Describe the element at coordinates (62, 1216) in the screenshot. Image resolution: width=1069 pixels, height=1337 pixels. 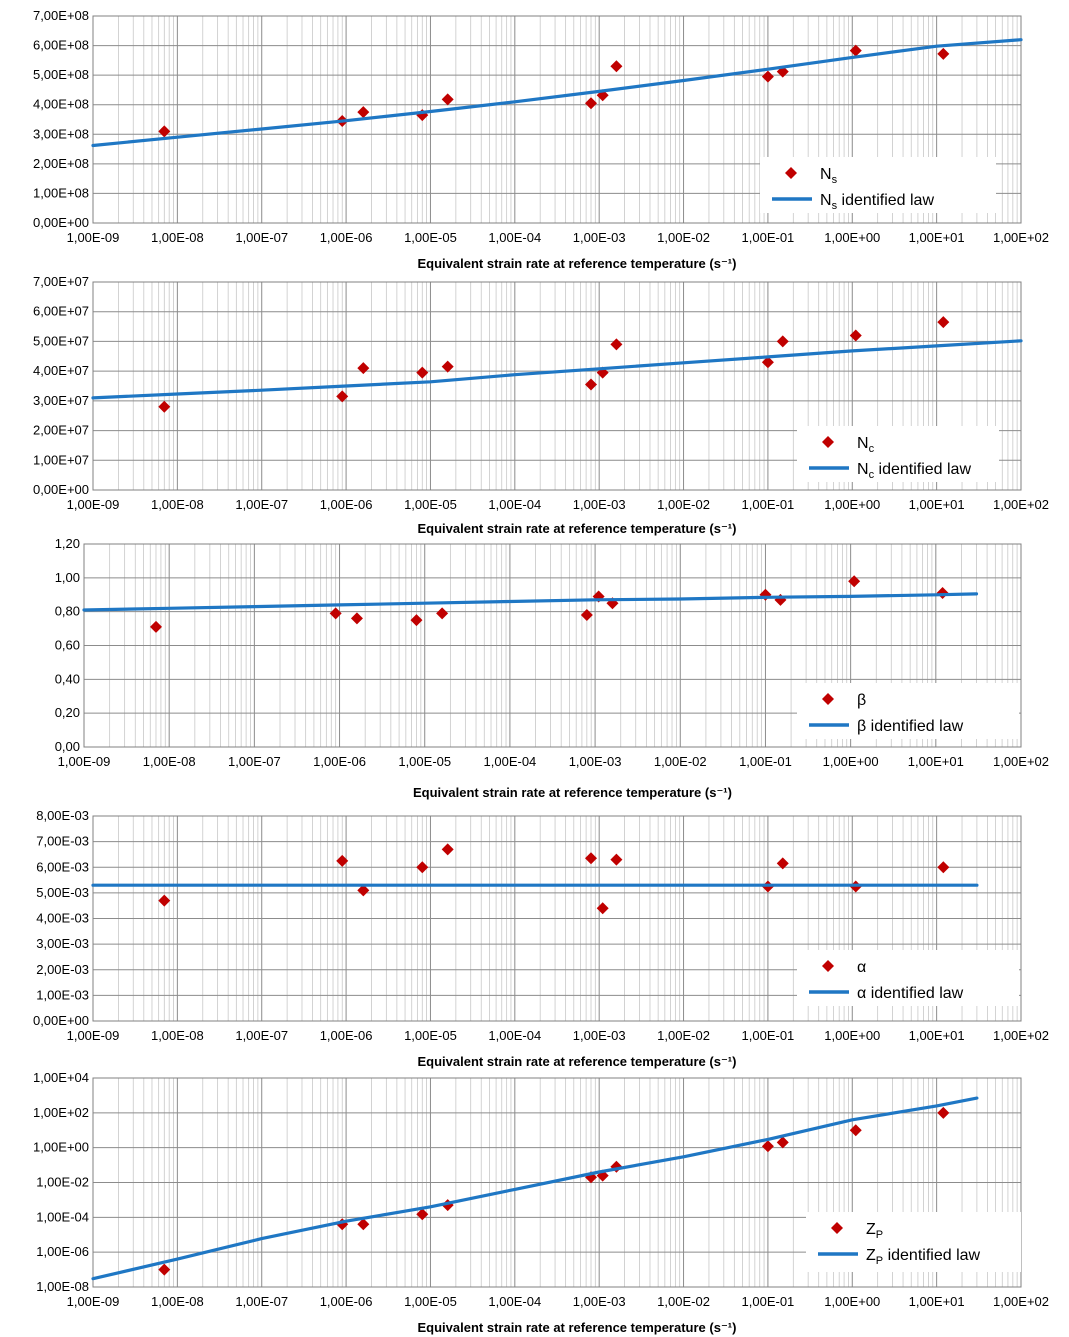
I see `y-tick-label: 1,00E-04` at that location.